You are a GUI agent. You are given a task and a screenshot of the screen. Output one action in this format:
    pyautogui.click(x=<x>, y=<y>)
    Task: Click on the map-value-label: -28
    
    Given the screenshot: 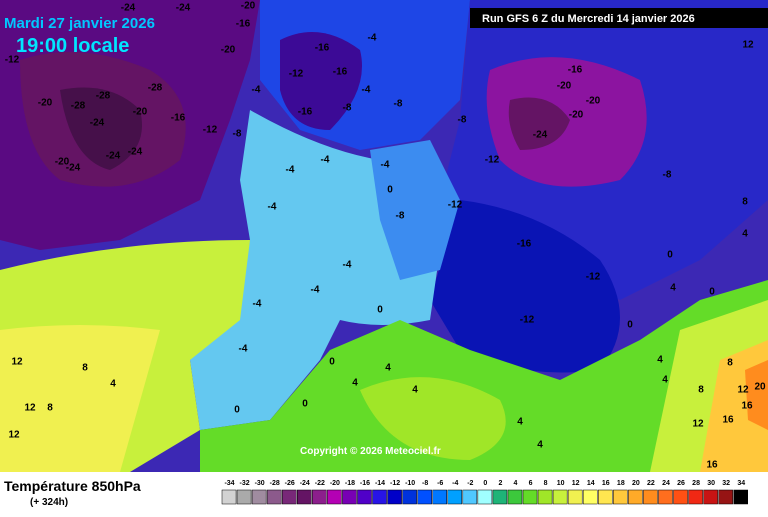 What is the action you would take?
    pyautogui.click(x=103, y=96)
    